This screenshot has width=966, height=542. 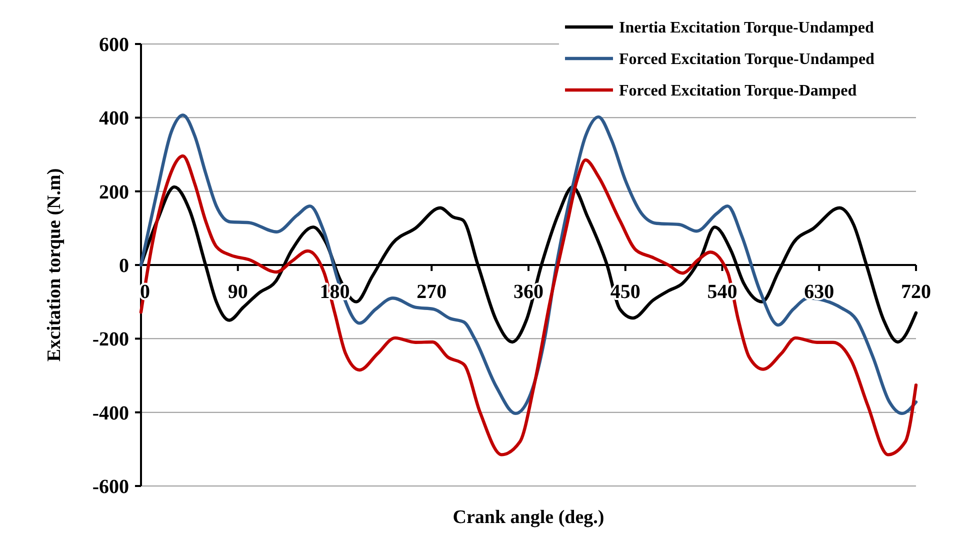 What do you see at coordinates (110, 339) in the screenshot?
I see `y-tick-label: -200` at bounding box center [110, 339].